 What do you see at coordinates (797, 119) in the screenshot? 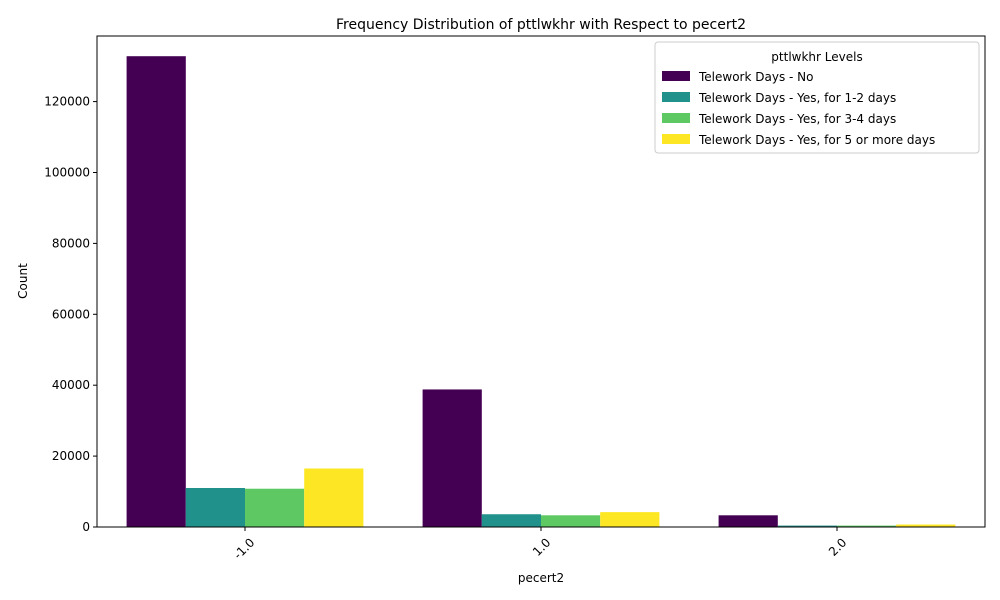
I see `legend-label-3: Telework Days - Yes, for 3-4 days` at bounding box center [797, 119].